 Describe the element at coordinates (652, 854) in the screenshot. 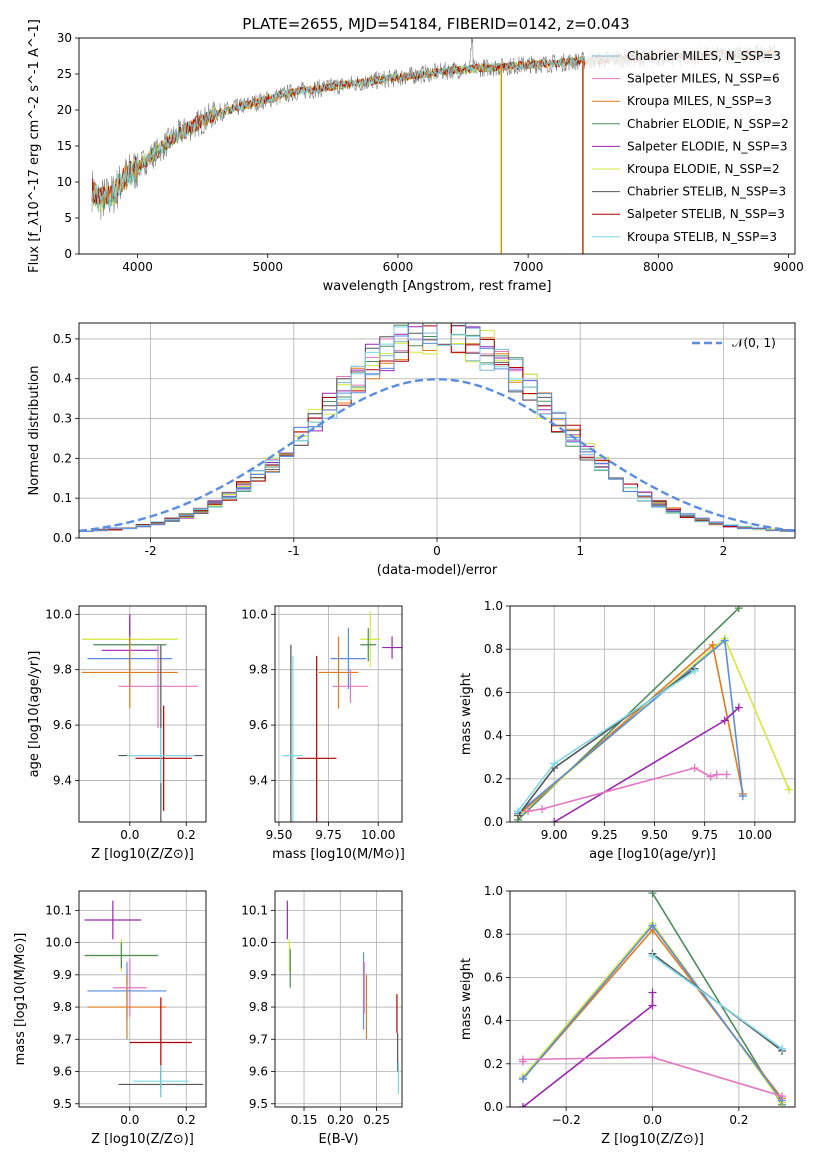

I see `age-weight-xlabel: age [log10(age/yr)]` at that location.